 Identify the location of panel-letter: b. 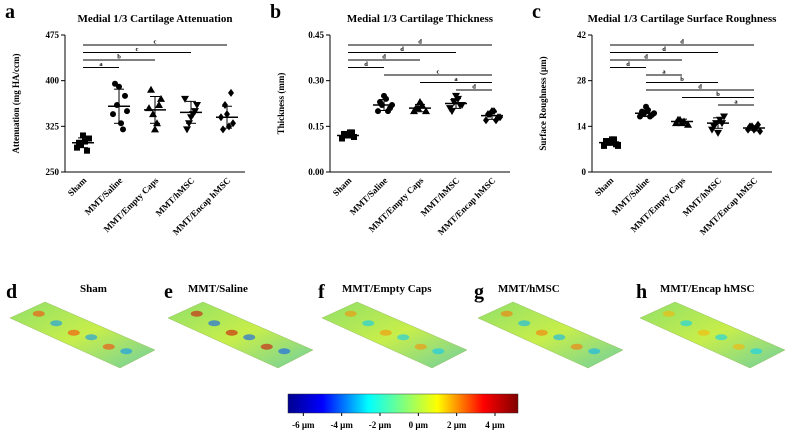
(275, 12).